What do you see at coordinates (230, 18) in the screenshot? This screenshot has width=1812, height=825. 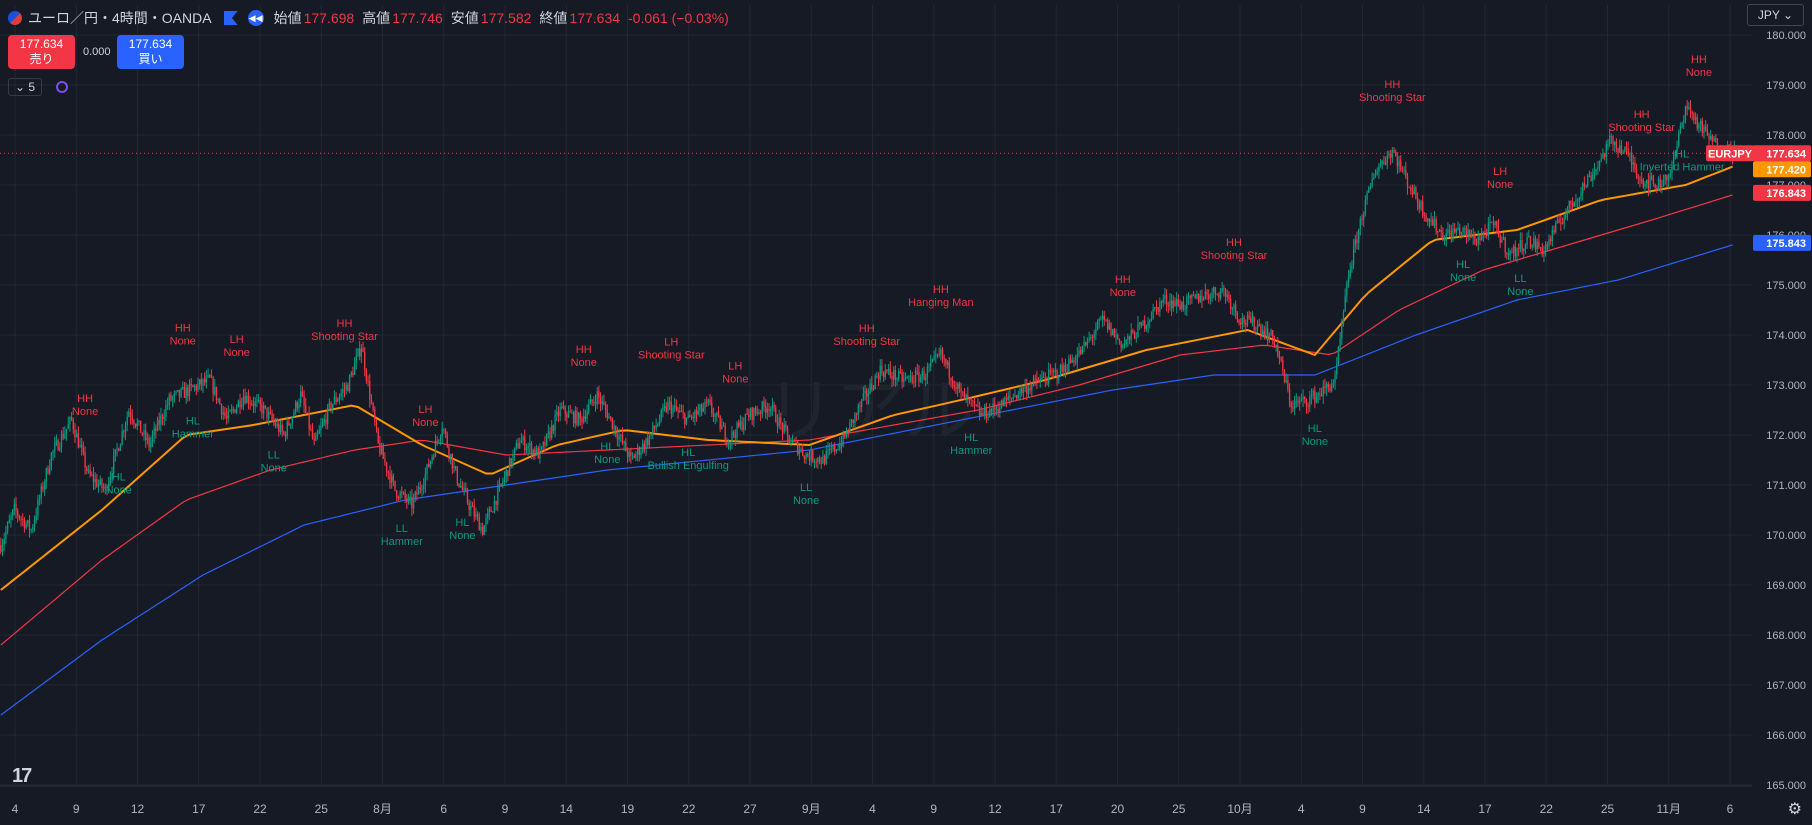 I see `bookmark-icon` at bounding box center [230, 18].